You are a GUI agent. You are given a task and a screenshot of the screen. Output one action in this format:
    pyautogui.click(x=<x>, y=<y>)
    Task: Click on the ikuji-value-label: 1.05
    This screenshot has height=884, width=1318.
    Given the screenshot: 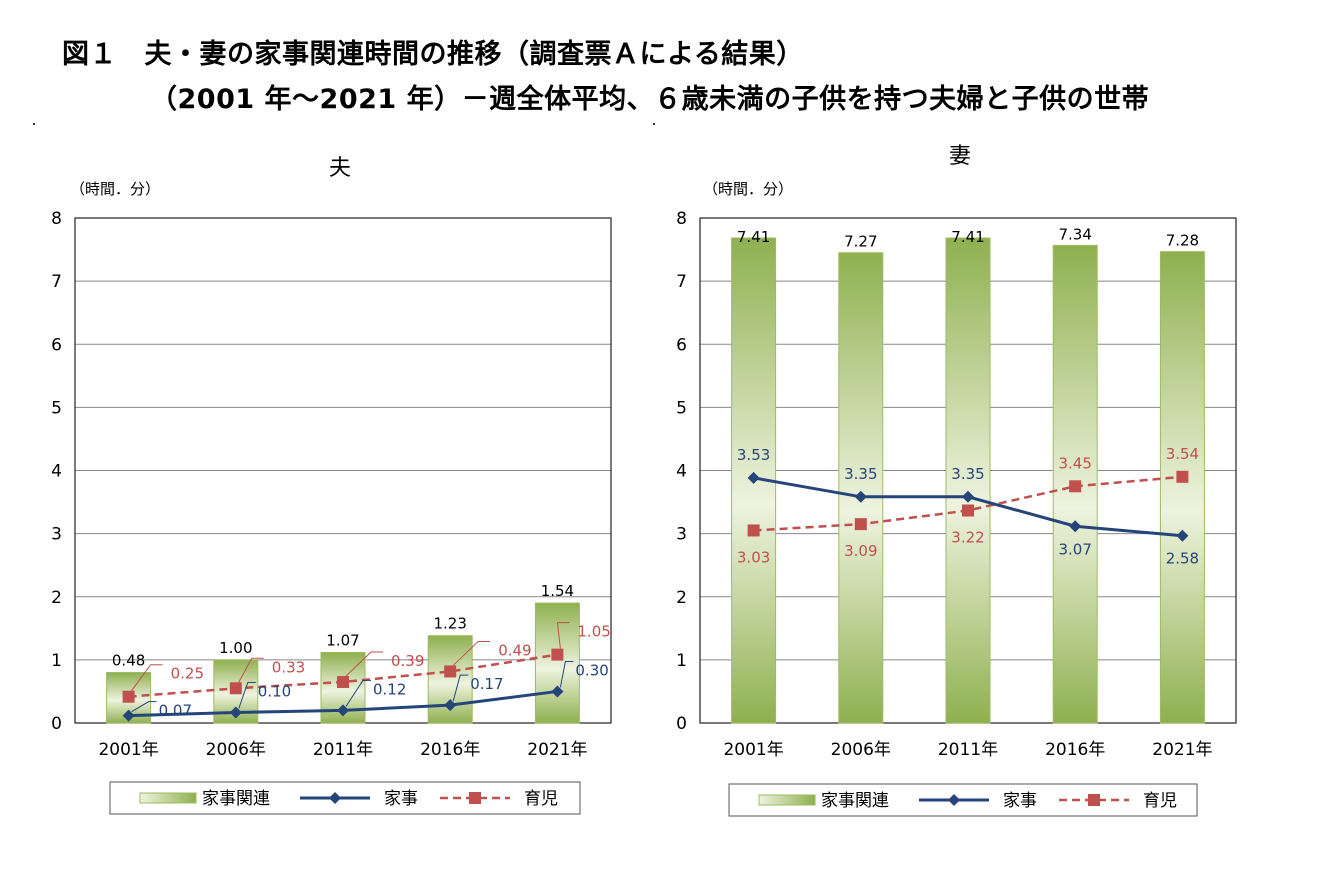 What is the action you would take?
    pyautogui.click(x=593, y=632)
    